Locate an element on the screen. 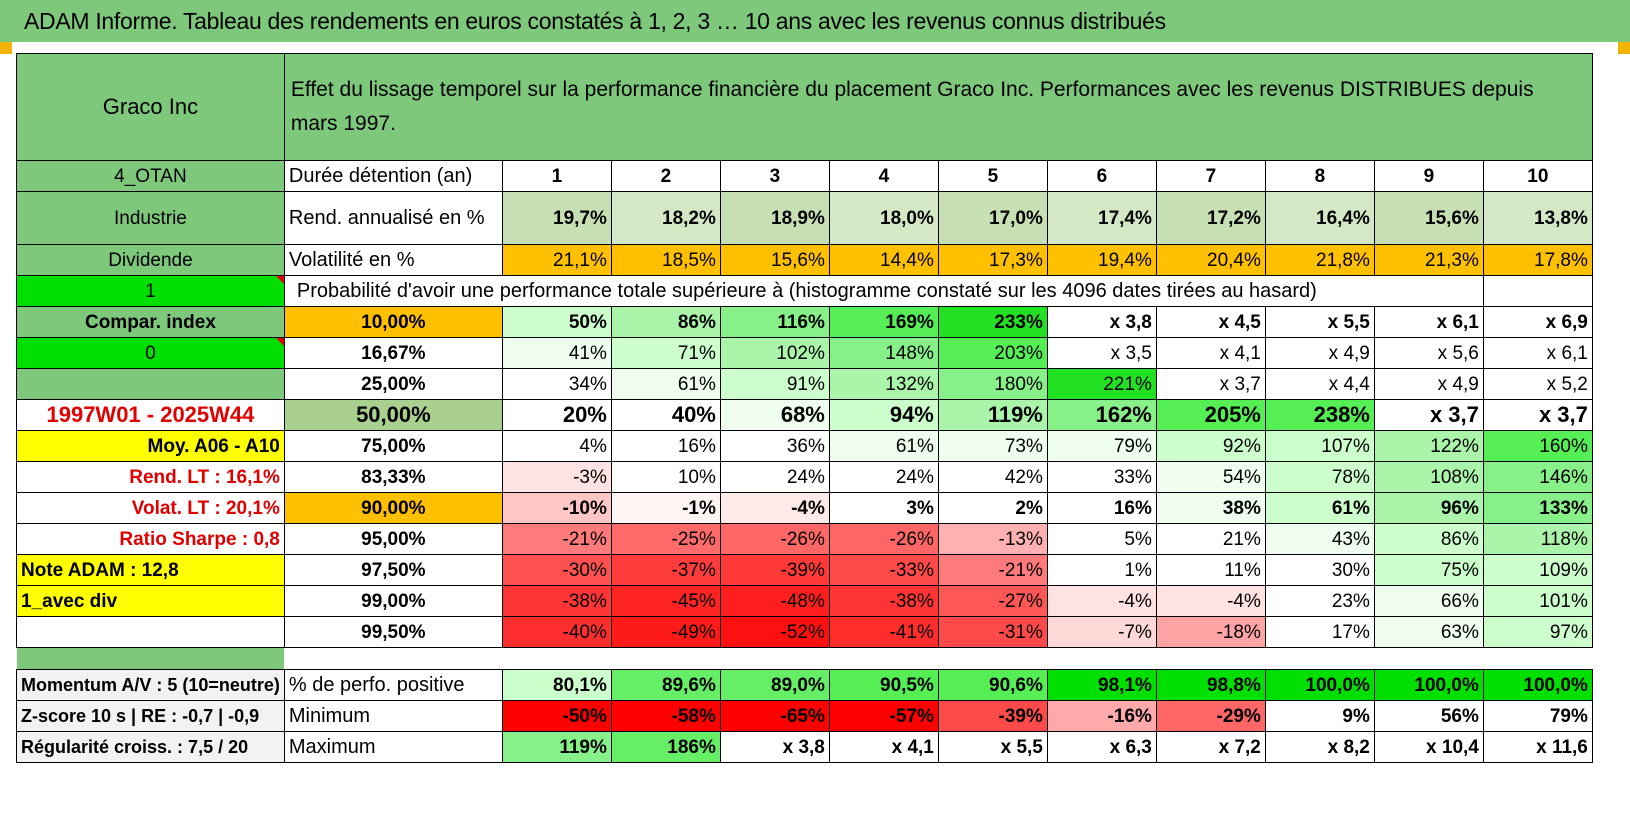 The width and height of the screenshot is (1630, 815). percentile-value: x 3,8 is located at coordinates (1101, 322).